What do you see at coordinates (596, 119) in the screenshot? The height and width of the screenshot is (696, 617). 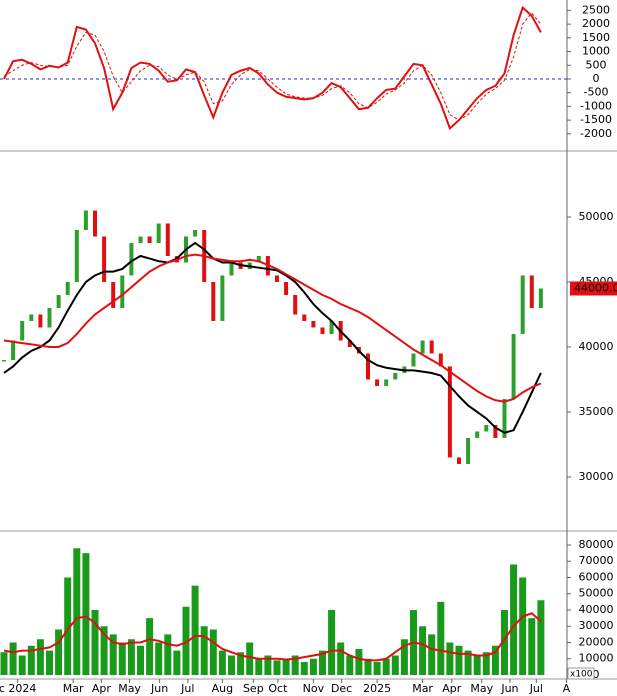 I see `y-tick-label: -1500` at bounding box center [596, 119].